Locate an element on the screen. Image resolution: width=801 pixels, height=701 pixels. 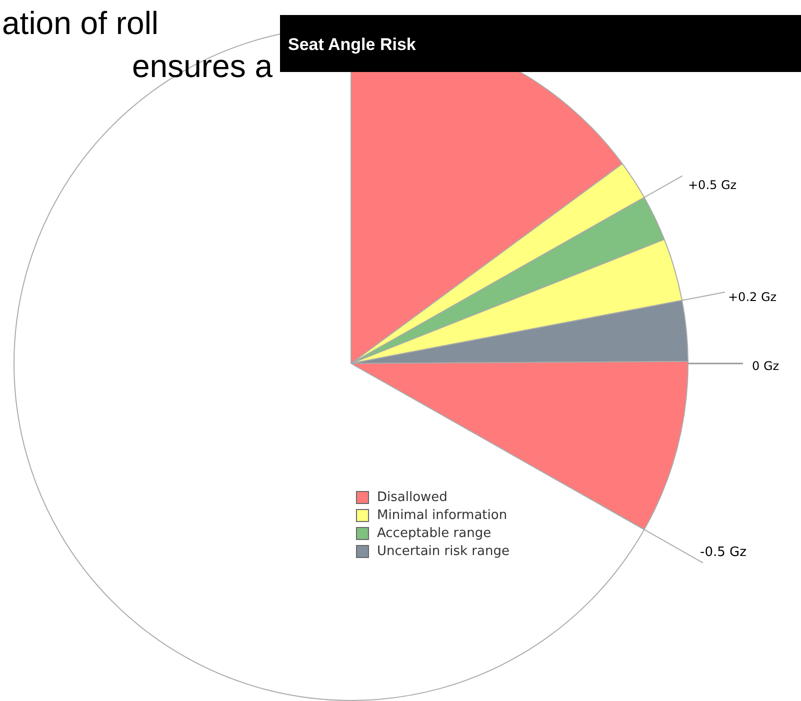
text: 0 Gz is located at coordinates (766, 366).